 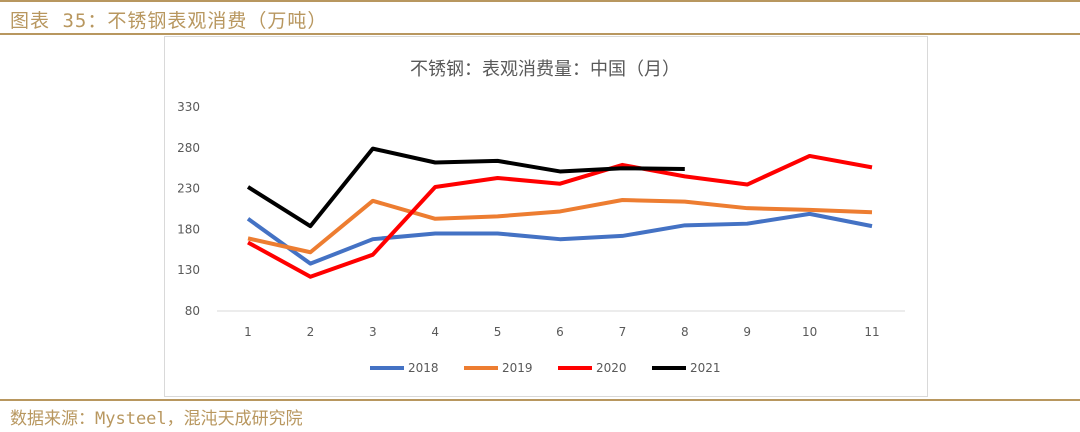 I want to click on legend-label-2020: 2020, so click(x=611, y=368).